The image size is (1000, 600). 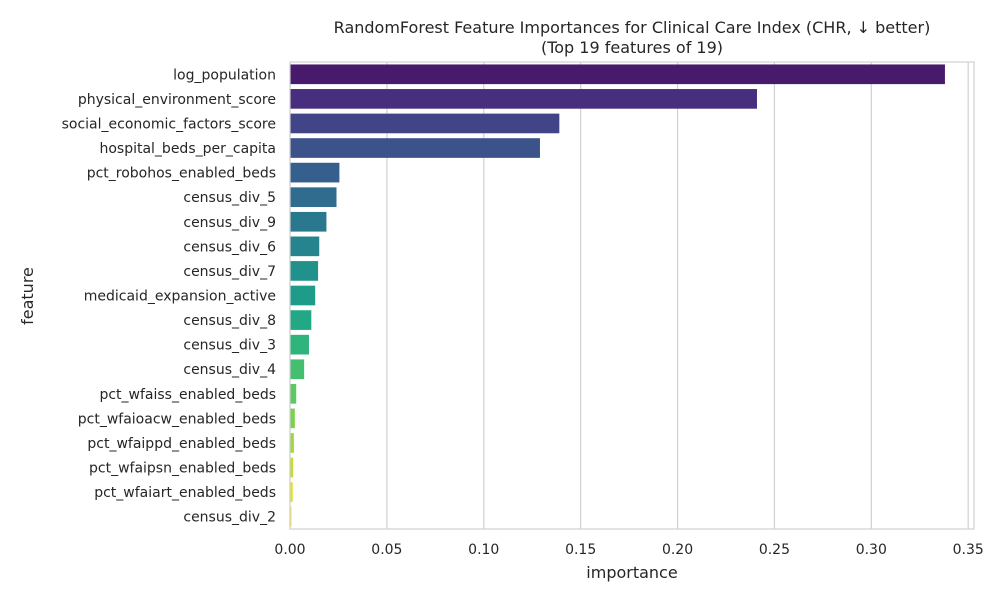 What do you see at coordinates (483, 550) in the screenshot?
I see `x-tick-label: 0.10` at bounding box center [483, 550].